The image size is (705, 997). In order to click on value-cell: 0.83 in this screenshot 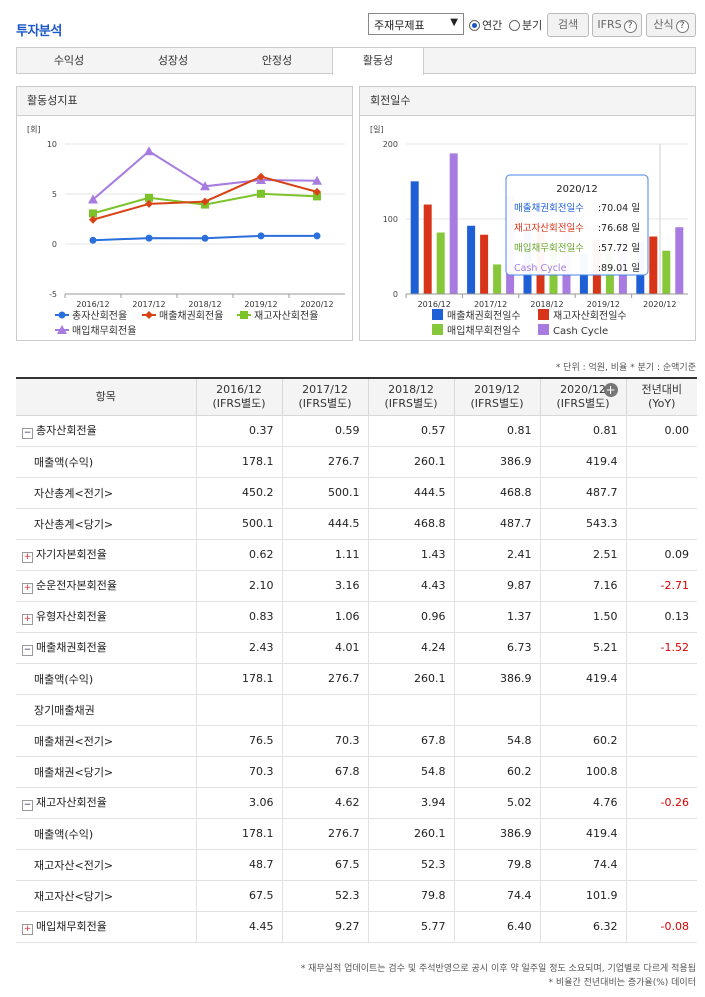, I will do `click(239, 616)`.